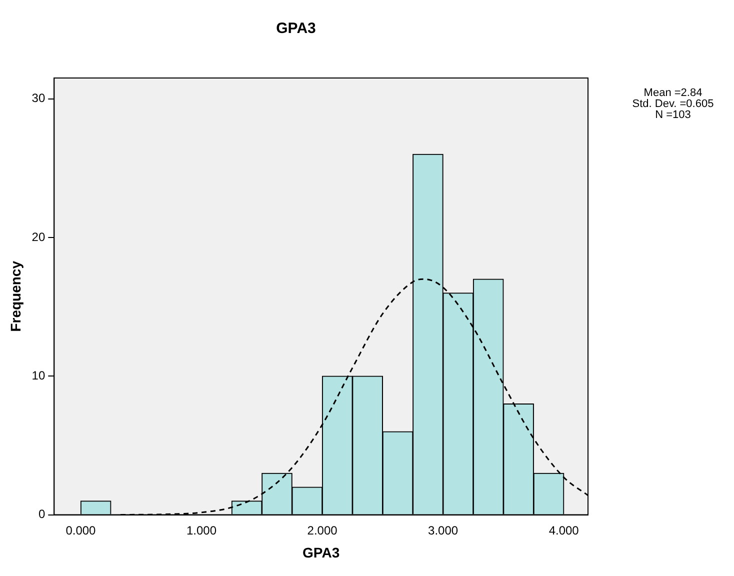  Describe the element at coordinates (42, 514) in the screenshot. I see `y-tick-label: 0` at that location.